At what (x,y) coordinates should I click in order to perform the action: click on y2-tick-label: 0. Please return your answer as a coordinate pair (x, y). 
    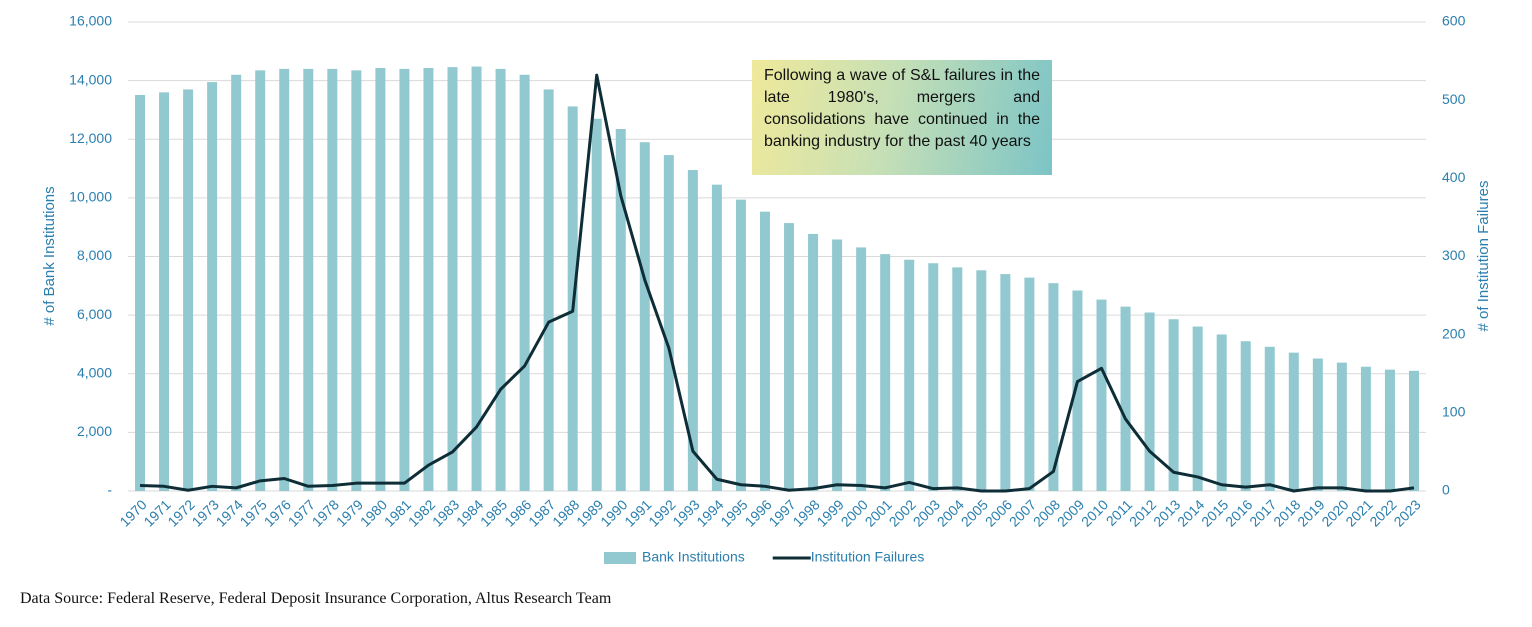
    Looking at the image, I should click on (1446, 490).